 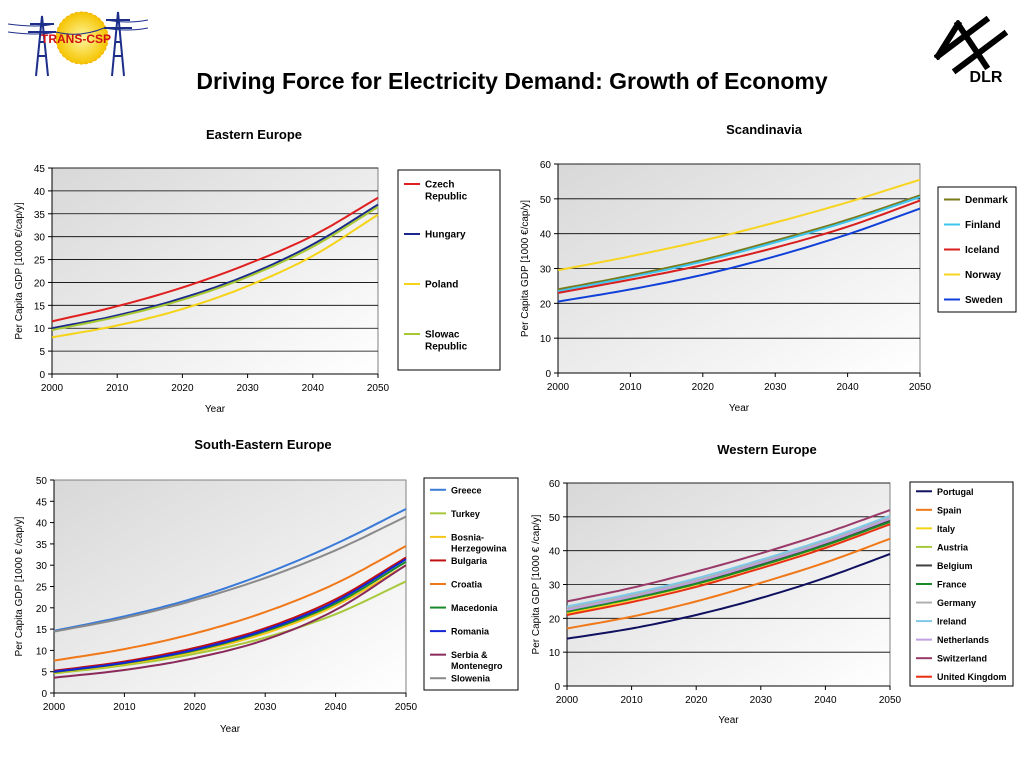 What do you see at coordinates (949, 510) in the screenshot?
I see `legend-label: Spain` at bounding box center [949, 510].